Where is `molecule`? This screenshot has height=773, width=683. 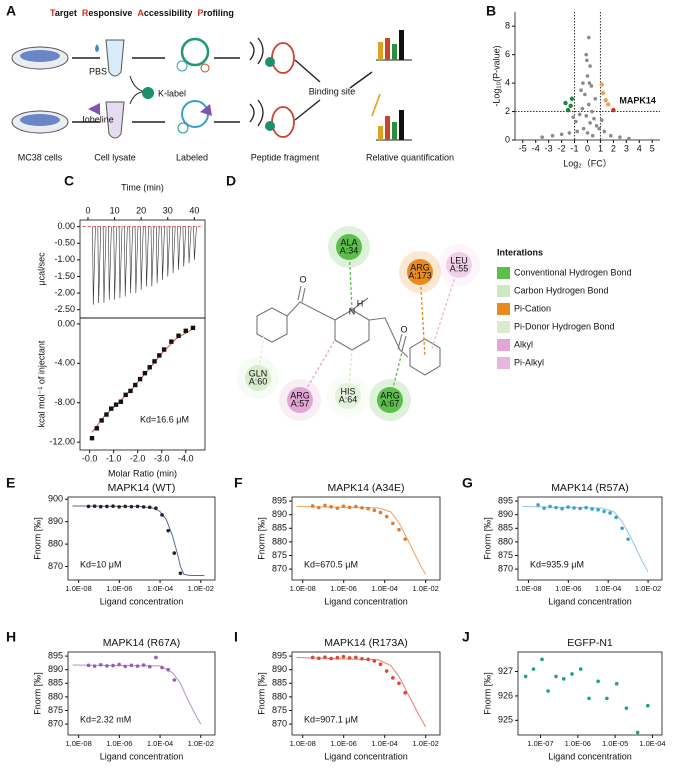 molecule is located at coordinates (348, 330).